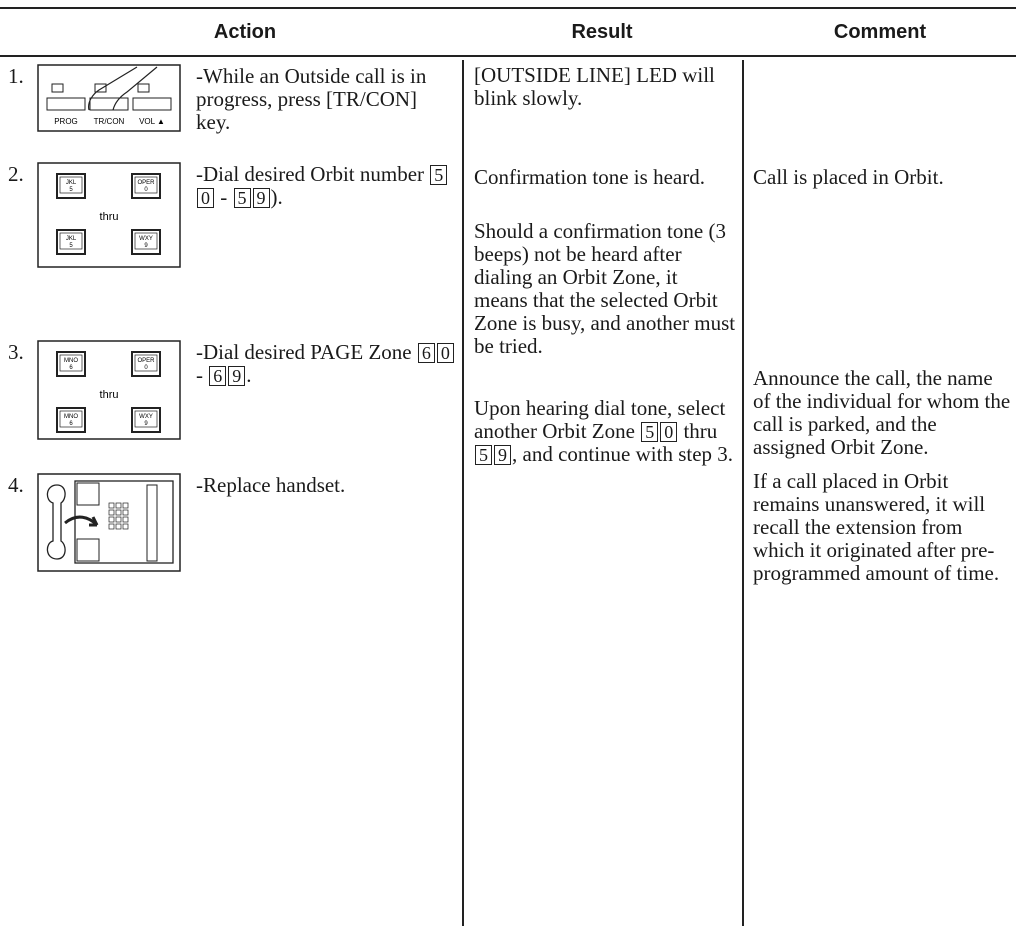  What do you see at coordinates (848, 177) in the screenshot?
I see `text: Call is placed in Orbit.` at bounding box center [848, 177].